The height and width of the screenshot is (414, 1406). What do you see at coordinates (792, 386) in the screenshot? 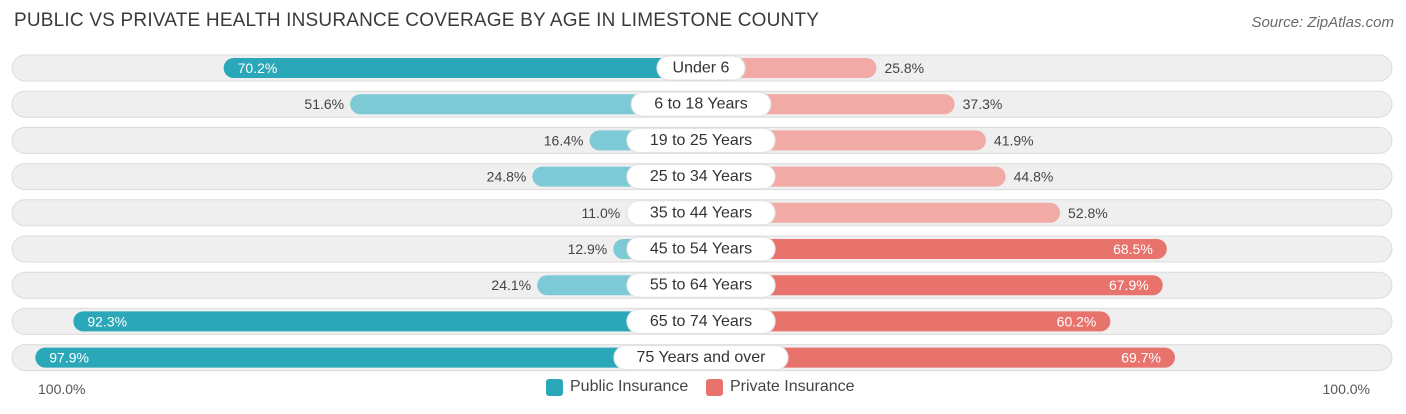
I see `legend-label-private: Private Insurance` at bounding box center [792, 386].